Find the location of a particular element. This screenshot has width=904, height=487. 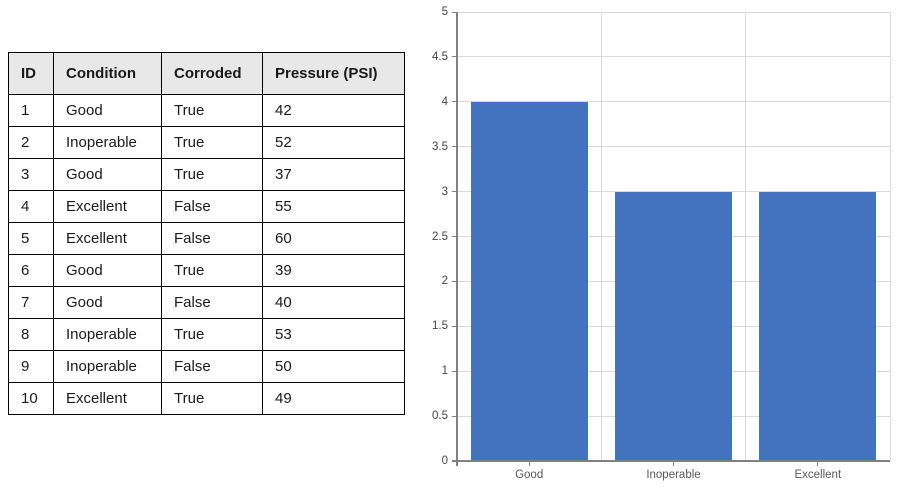

table-row: 4 Excellent False 55 is located at coordinates (206, 206).